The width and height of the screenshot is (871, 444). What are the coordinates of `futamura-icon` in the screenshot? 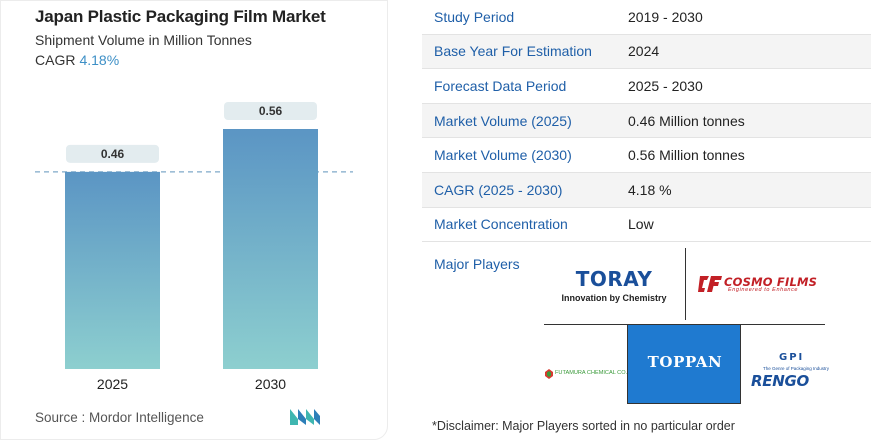 It's located at (549, 374).